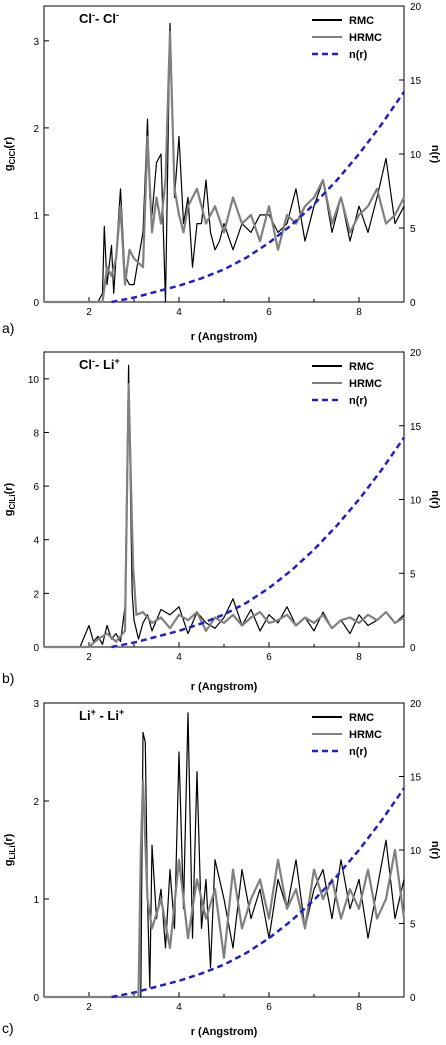 This screenshot has height=1045, width=446. I want to click on panel-title: Cl-- Cl-, so click(99, 18).